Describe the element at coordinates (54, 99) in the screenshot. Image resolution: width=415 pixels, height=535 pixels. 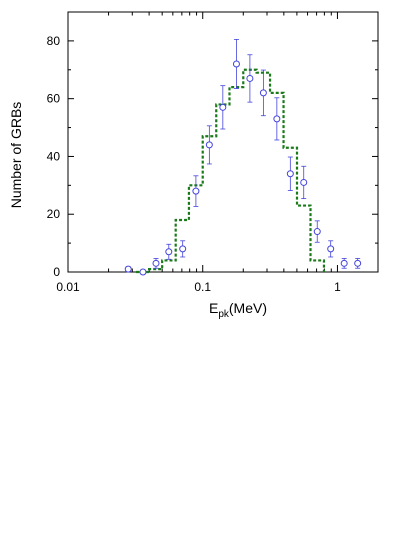
I see `y-tick-label: 60` at that location.